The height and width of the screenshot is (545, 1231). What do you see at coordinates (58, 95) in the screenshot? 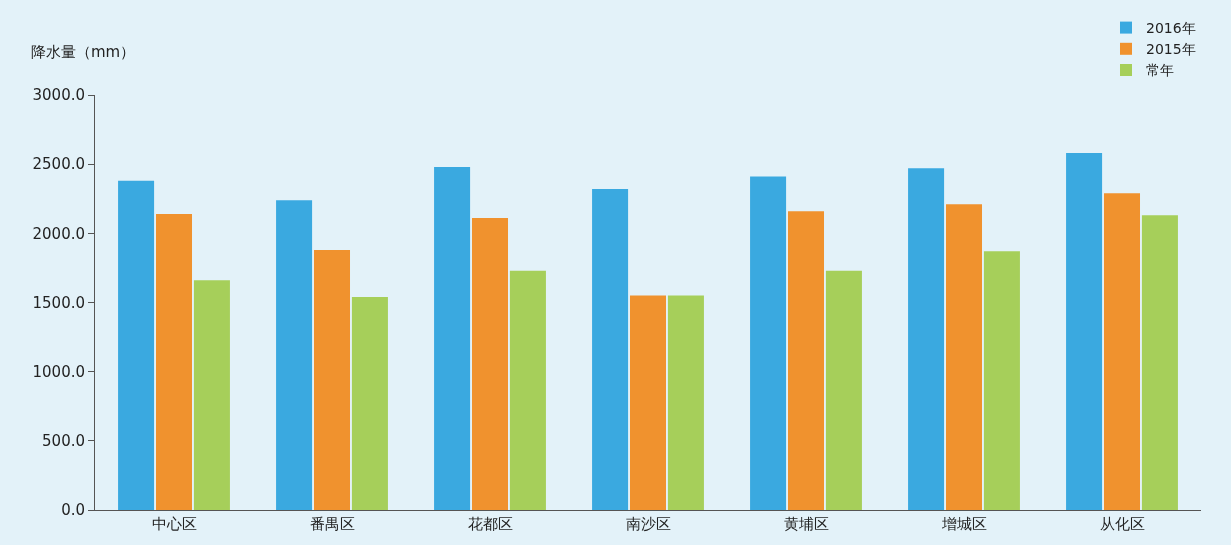
I see `y-tick-label: 3000.0` at bounding box center [58, 95].